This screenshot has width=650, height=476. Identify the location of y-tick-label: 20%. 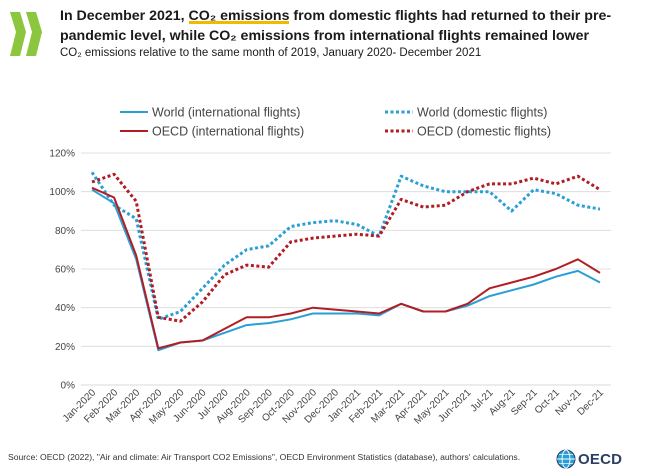
(65, 347).